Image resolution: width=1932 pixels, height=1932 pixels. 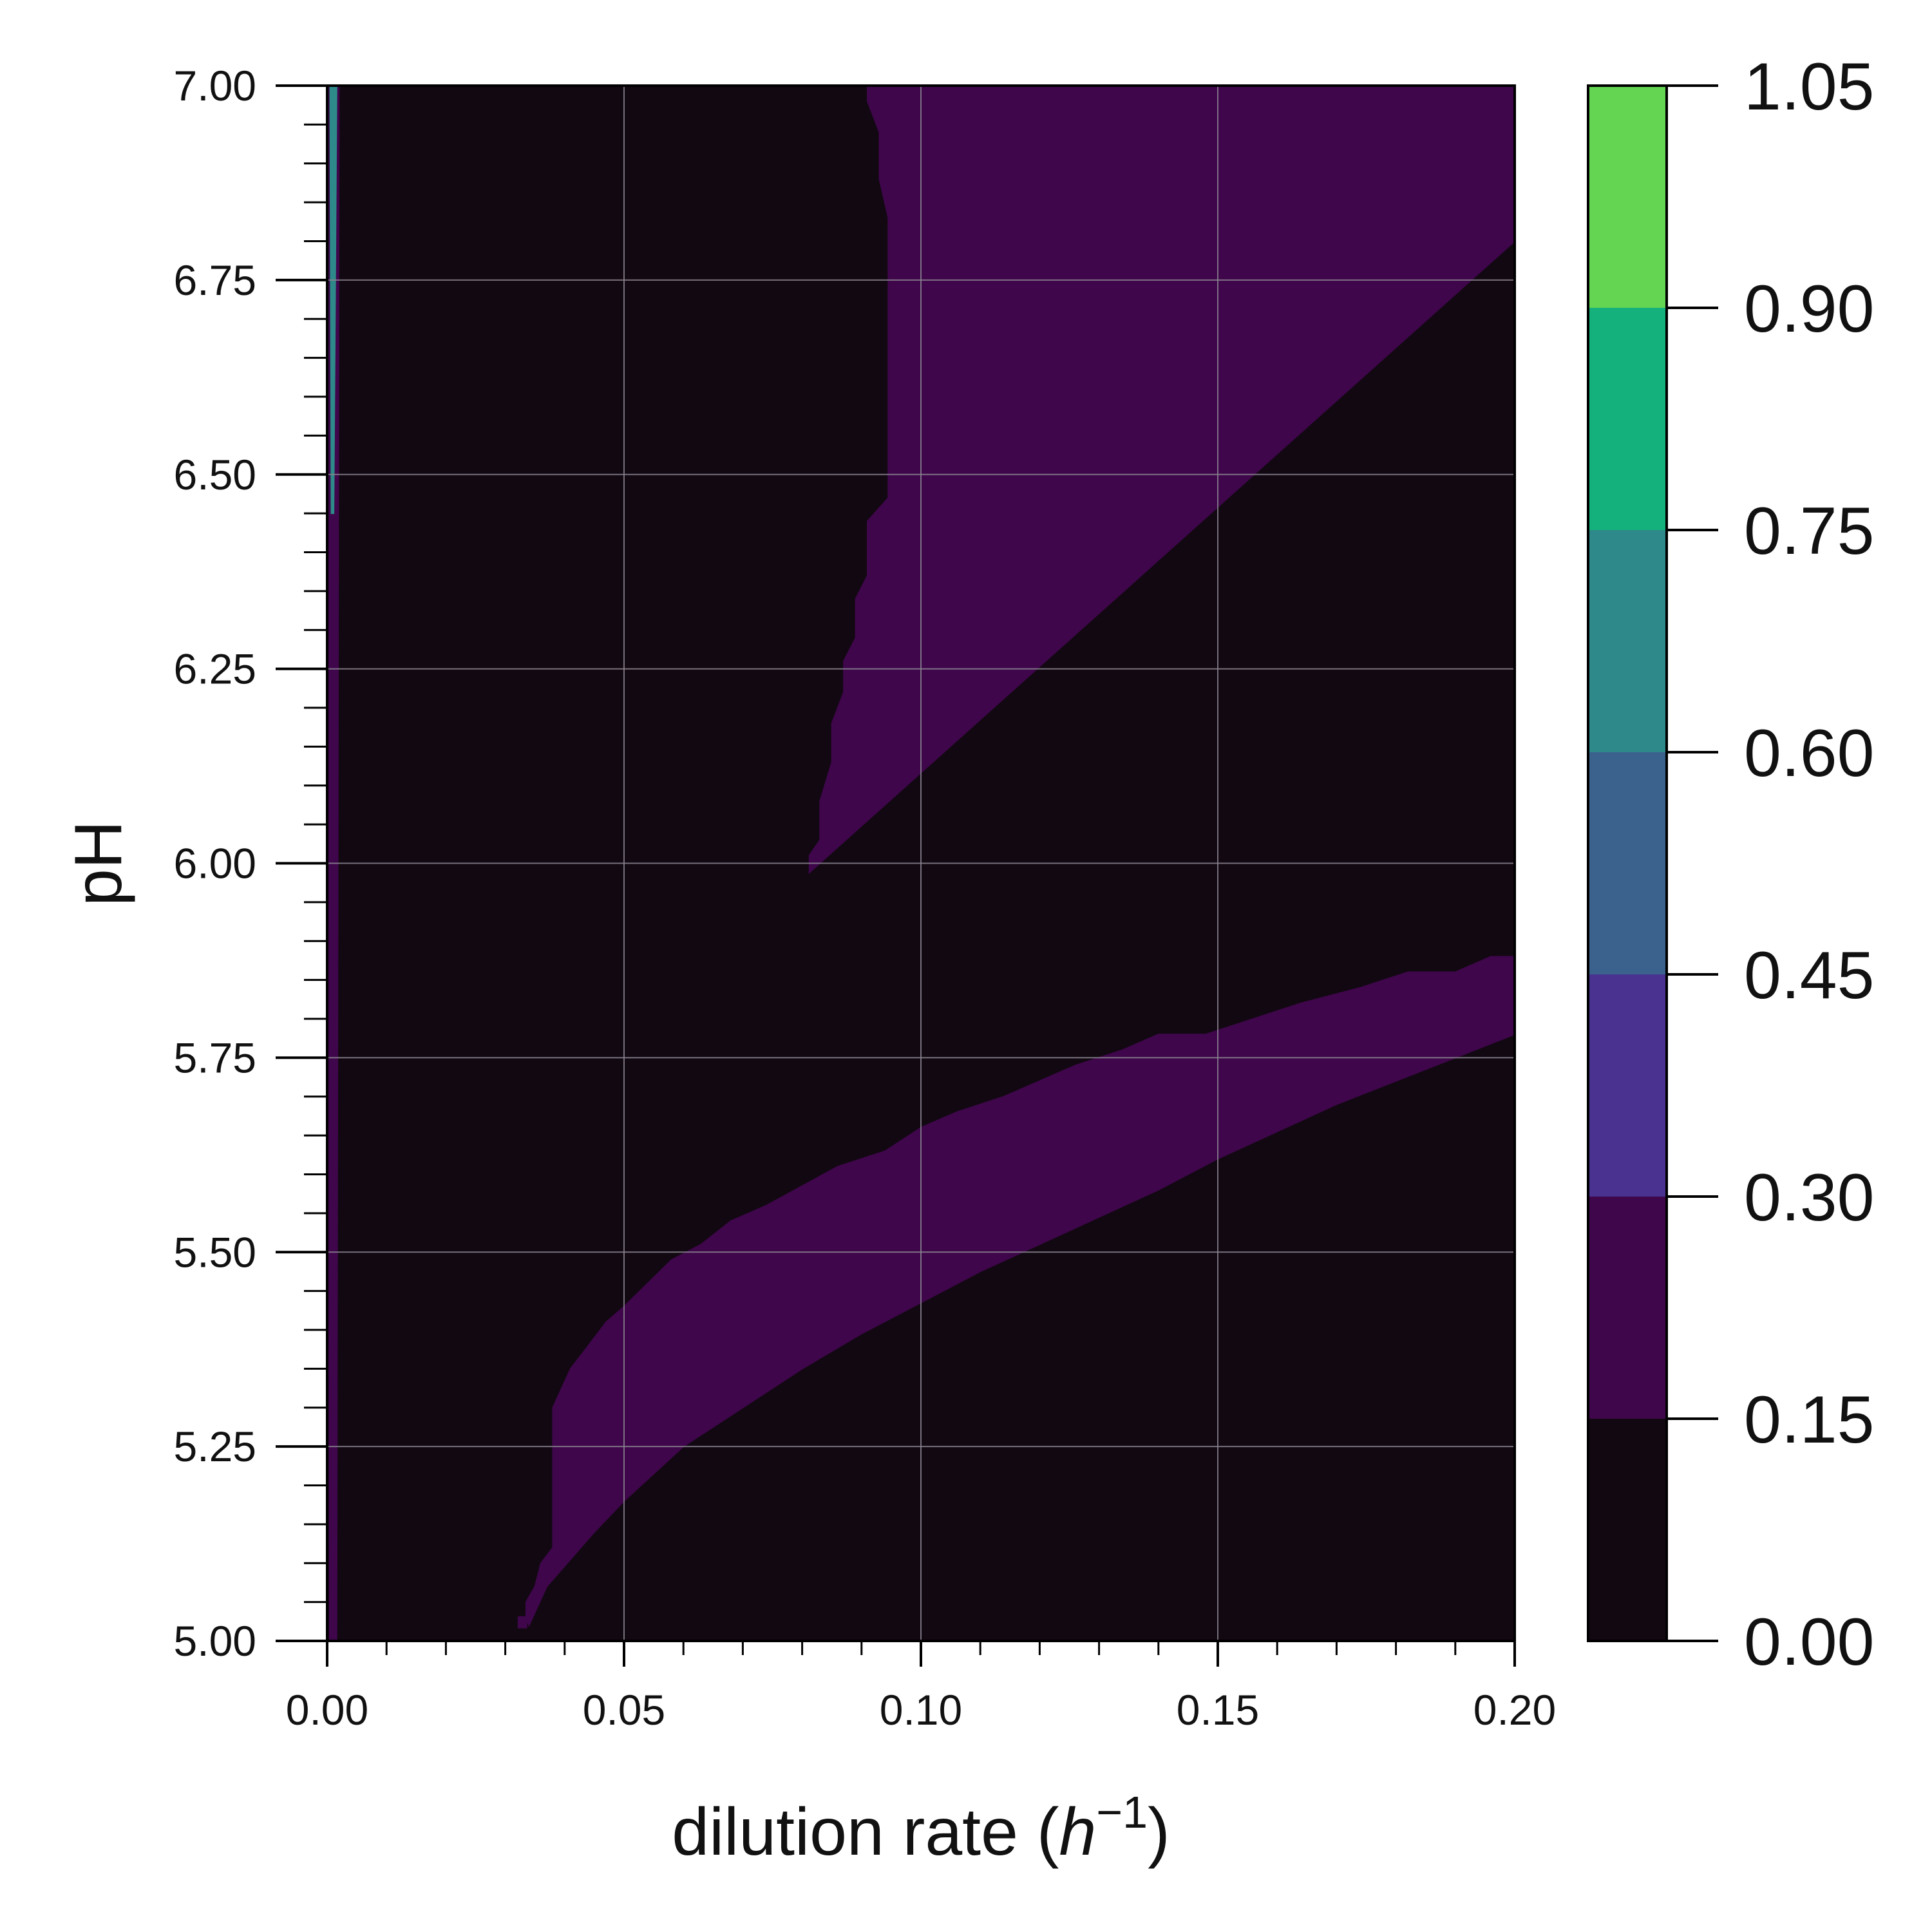 I want to click on colorbar: 0.00 0.15 0.30 0.45 0.60 0.75 0.90 1.05, so click(x=1731, y=865).